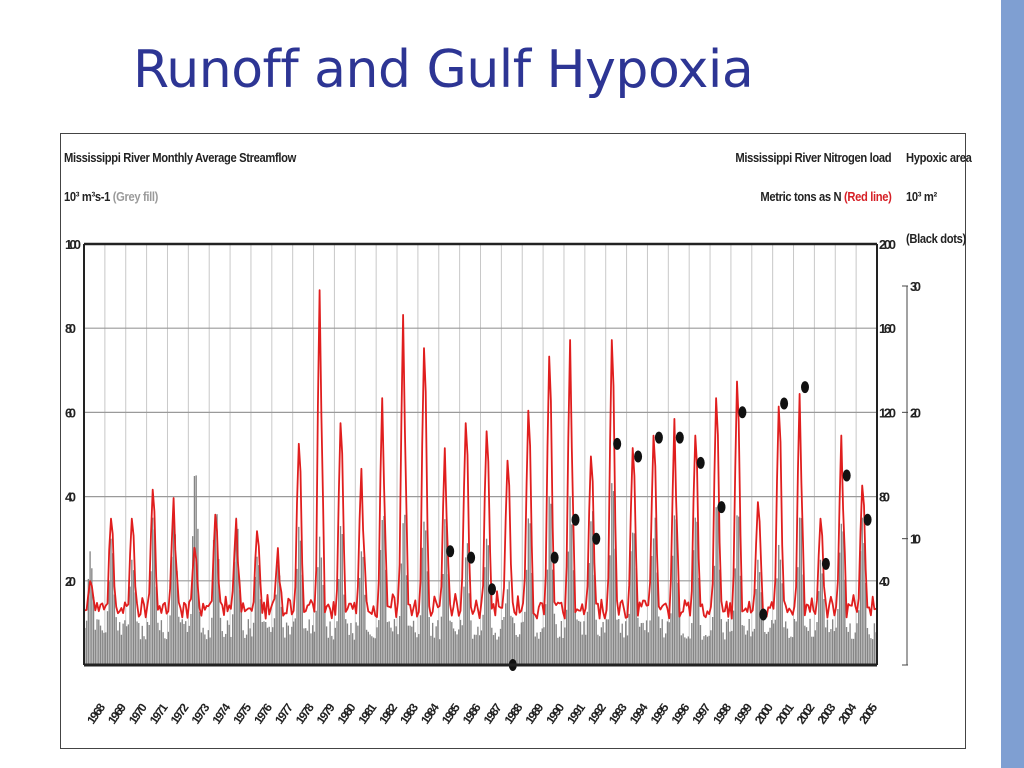 This screenshot has height=768, width=1024. What do you see at coordinates (180, 713) in the screenshot?
I see `year-label: 1972` at bounding box center [180, 713].